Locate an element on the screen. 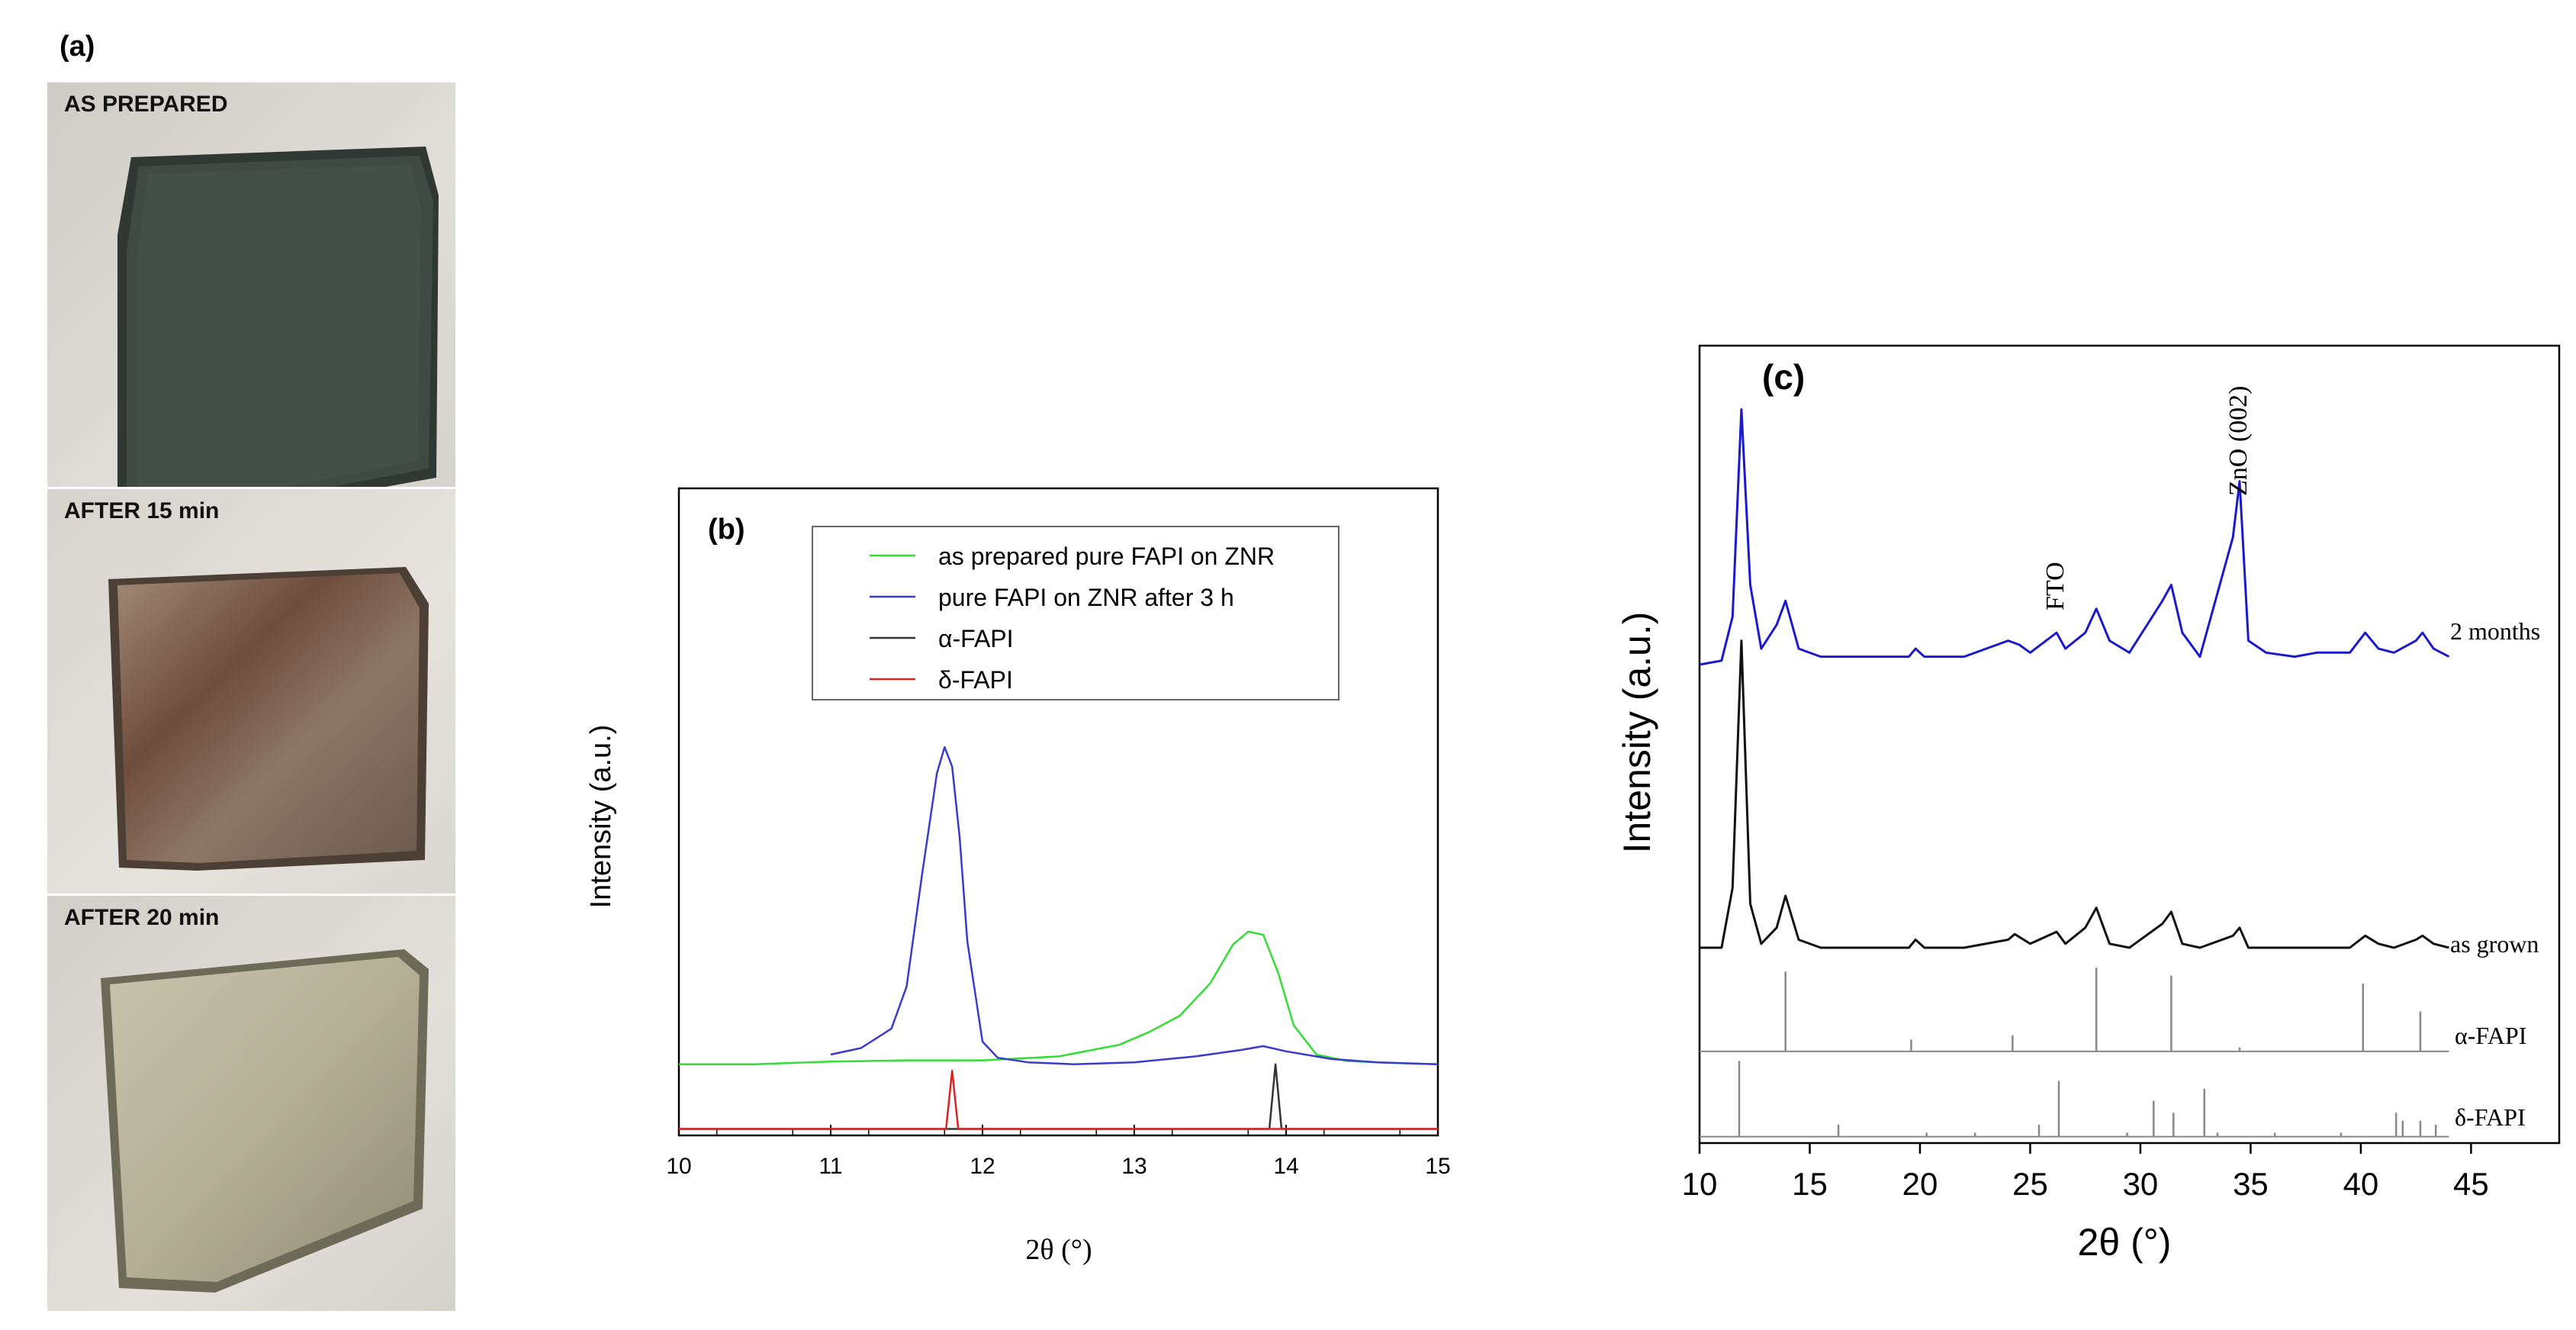  annotation-zno-002: ZnO (002) is located at coordinates (2238, 441).